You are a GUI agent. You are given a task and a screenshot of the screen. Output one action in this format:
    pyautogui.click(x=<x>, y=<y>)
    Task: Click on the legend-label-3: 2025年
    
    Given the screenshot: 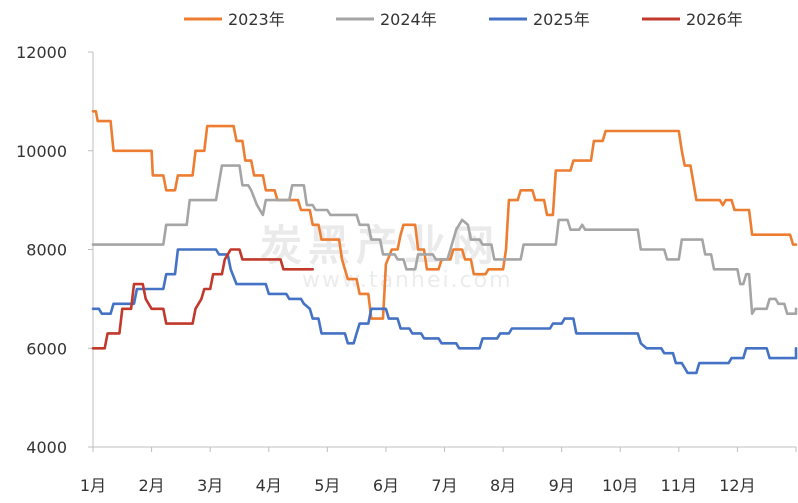 What is the action you would take?
    pyautogui.click(x=561, y=19)
    